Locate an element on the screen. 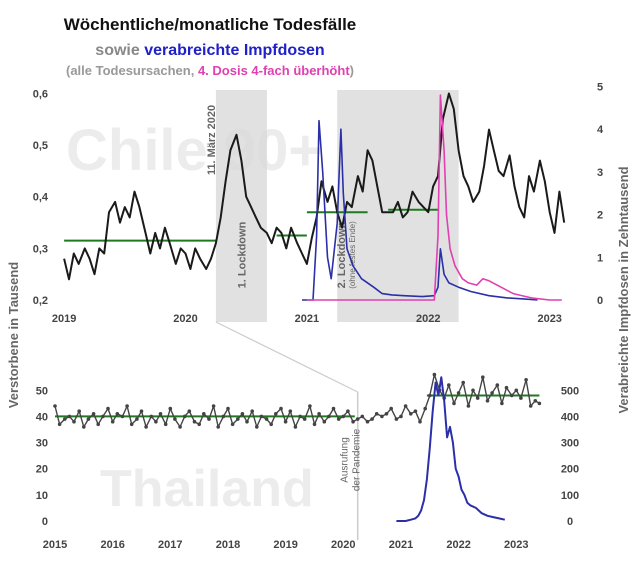 This screenshot has height=568, width=640. thailand-x-tick: 2018 is located at coordinates (228, 545).